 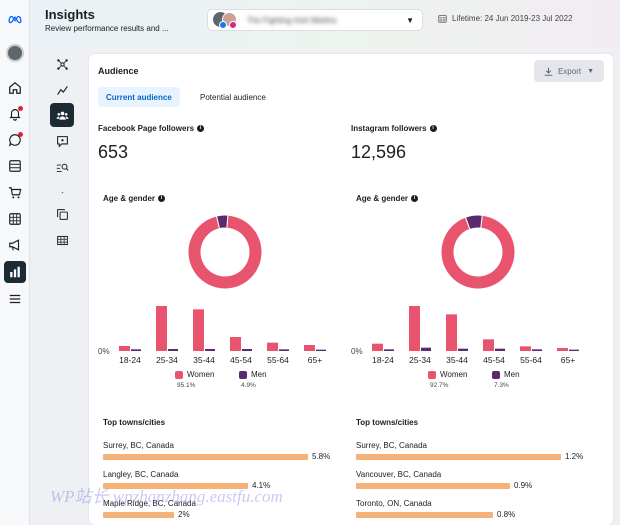 I want to click on notifications-bell-icon, so click(x=15, y=114).